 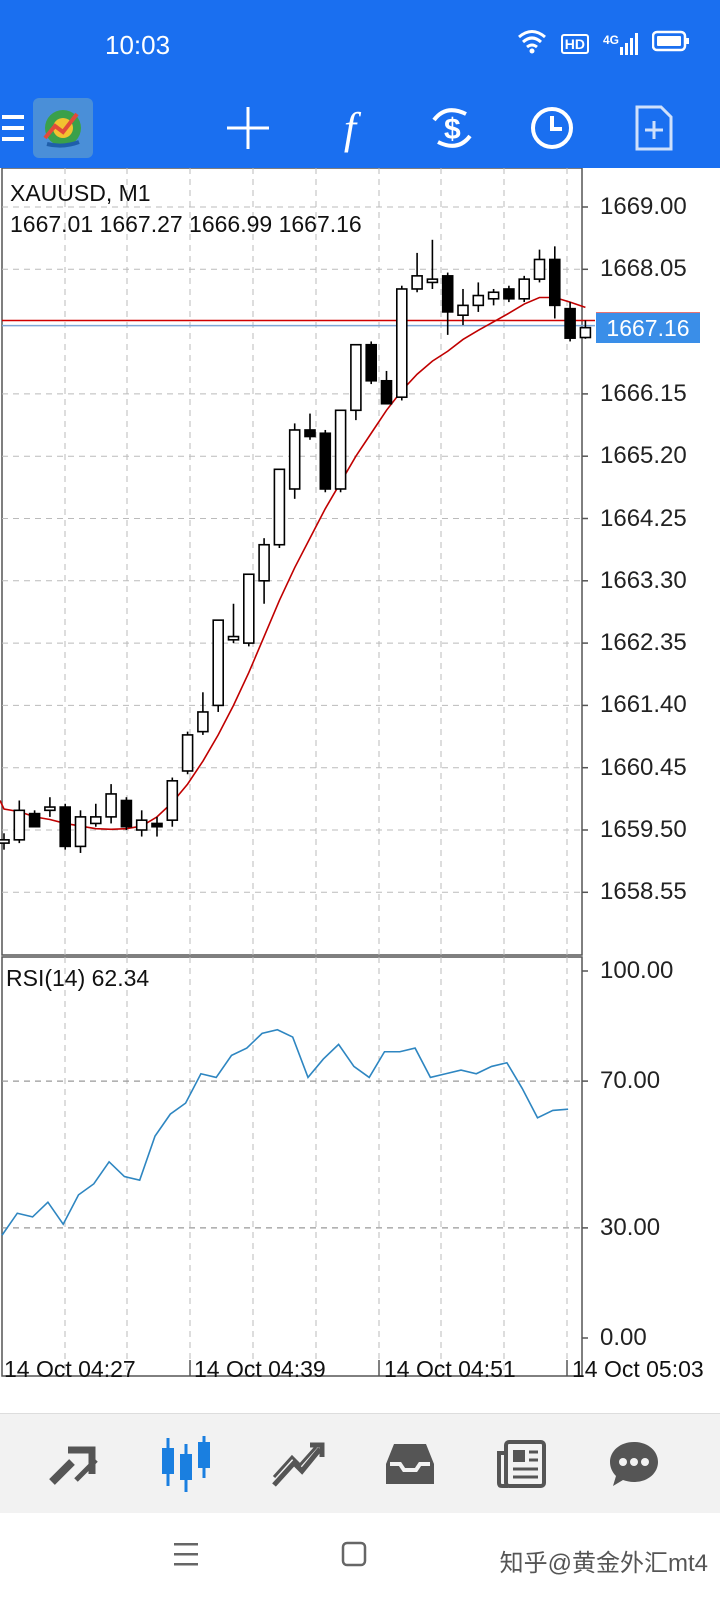 I want to click on price-tick-label: 1660.45, so click(x=643, y=767).